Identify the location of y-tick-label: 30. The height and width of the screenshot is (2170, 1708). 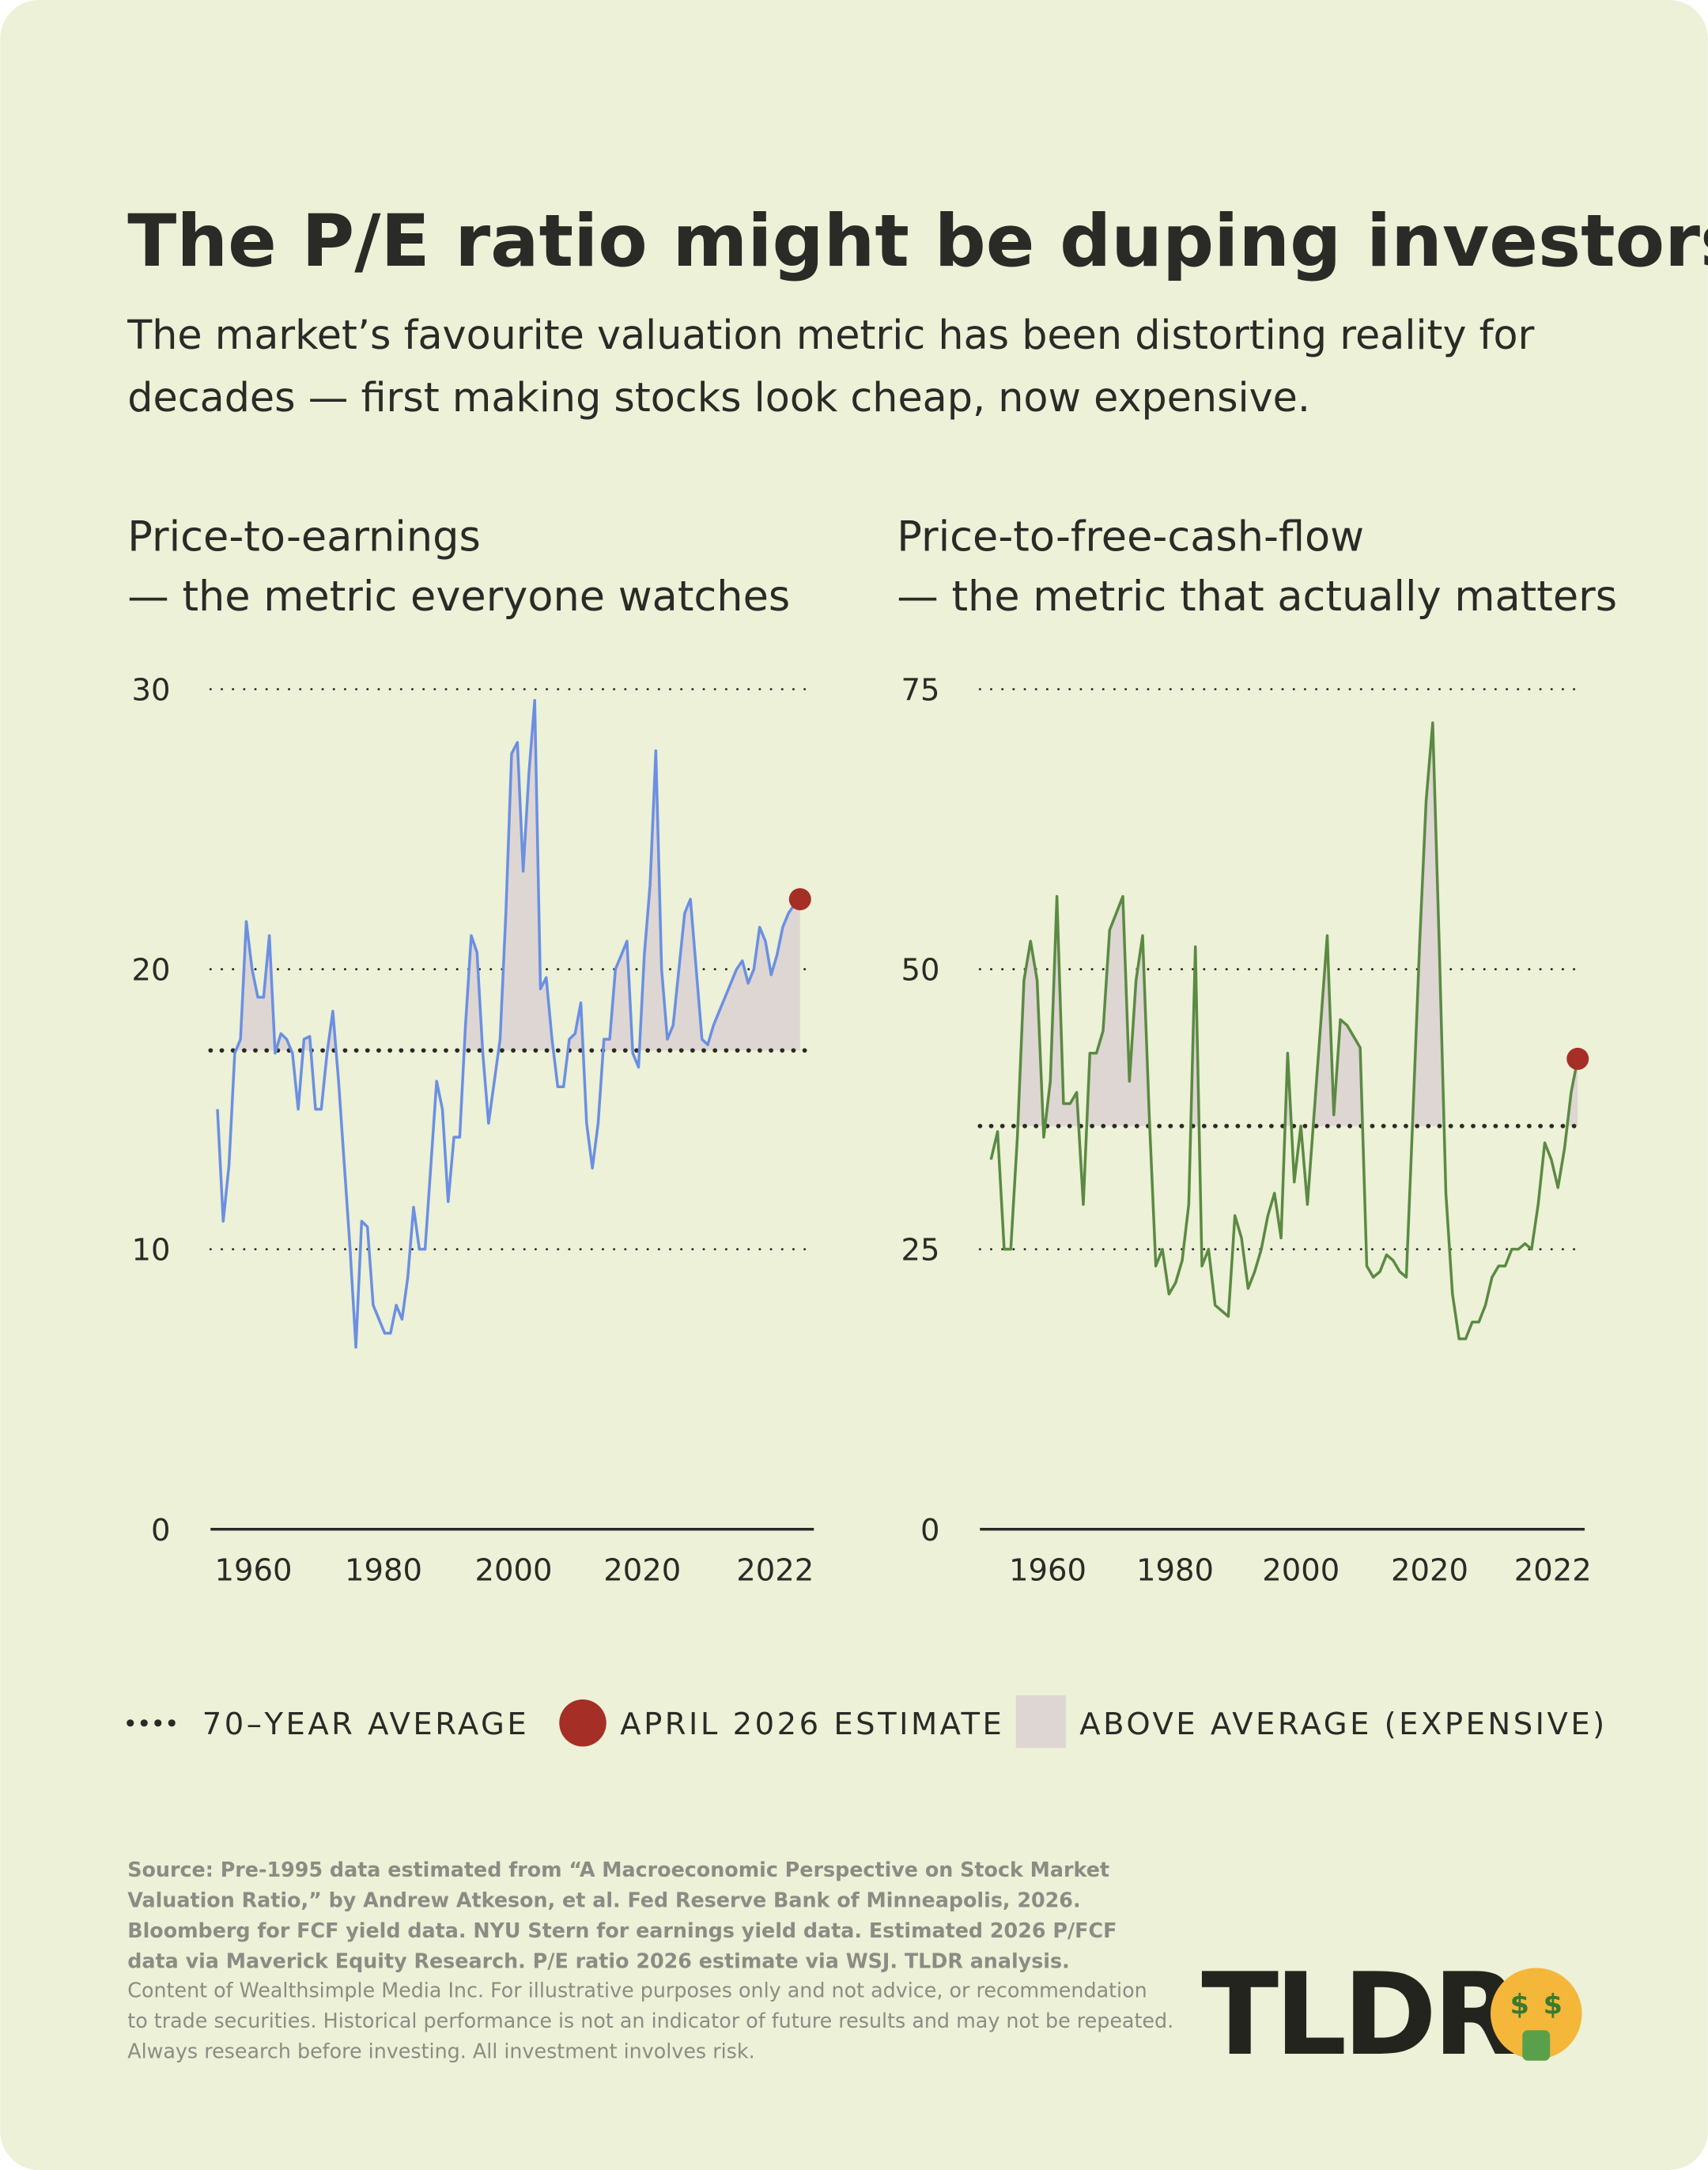
(151, 691).